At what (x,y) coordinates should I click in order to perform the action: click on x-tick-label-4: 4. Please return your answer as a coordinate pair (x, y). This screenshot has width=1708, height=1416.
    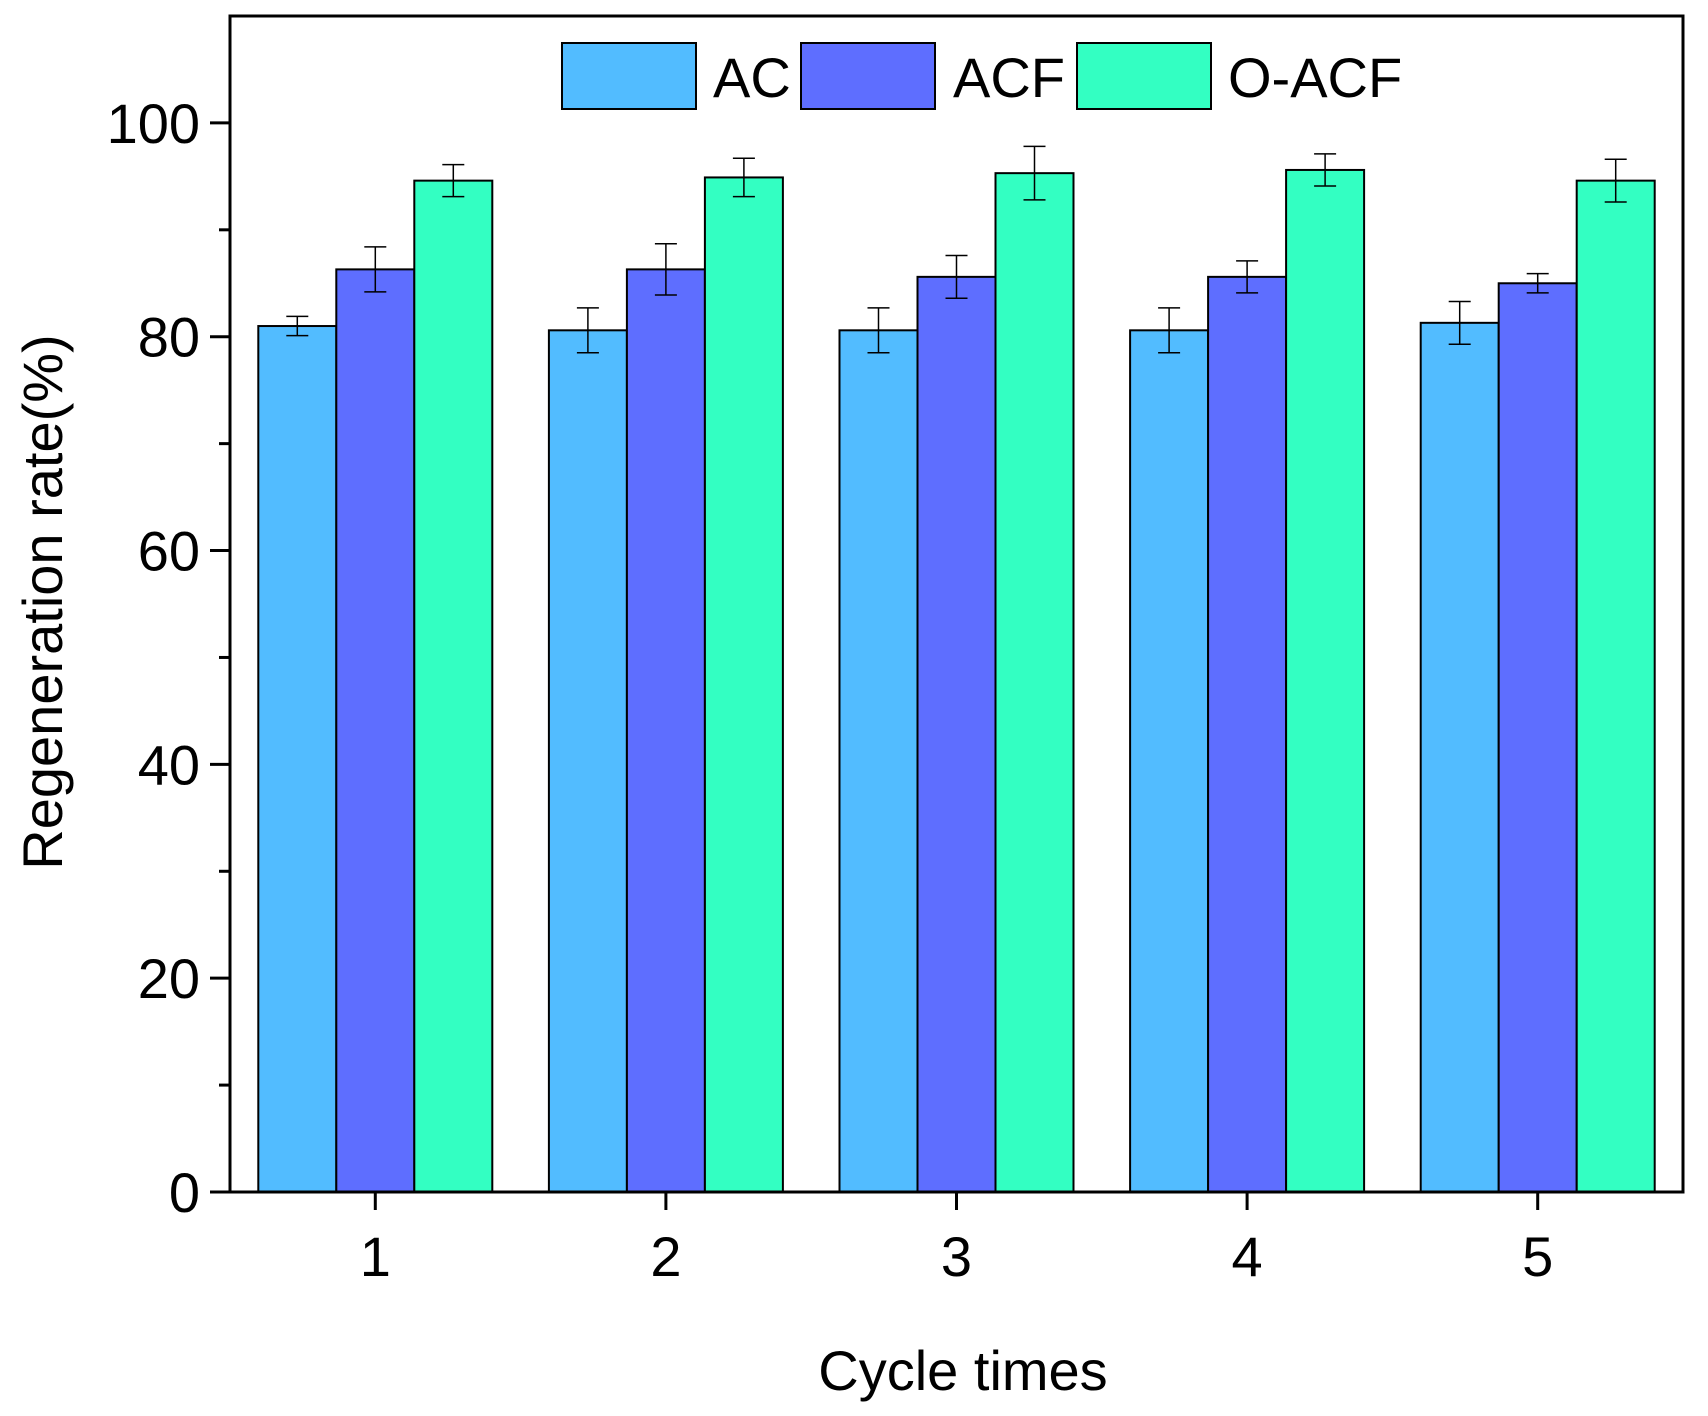
    Looking at the image, I should click on (1247, 1256).